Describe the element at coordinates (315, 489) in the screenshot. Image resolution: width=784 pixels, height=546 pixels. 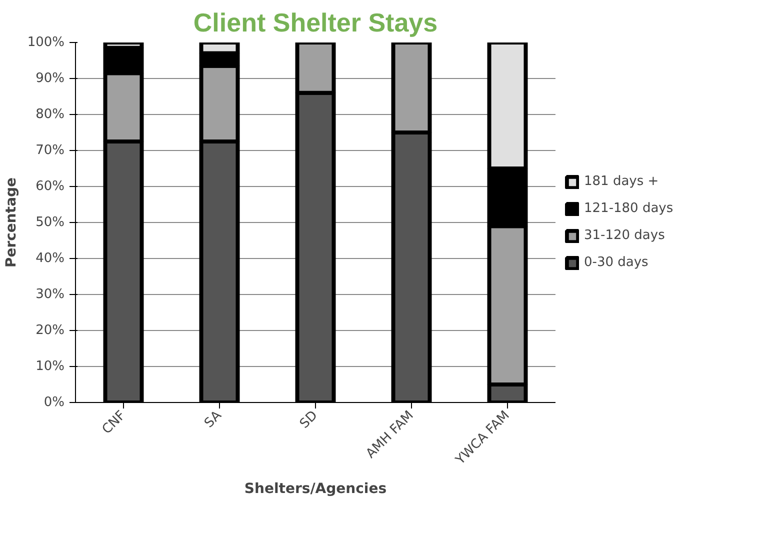
I see `x-axis-title: Shelters/Agencies` at that location.